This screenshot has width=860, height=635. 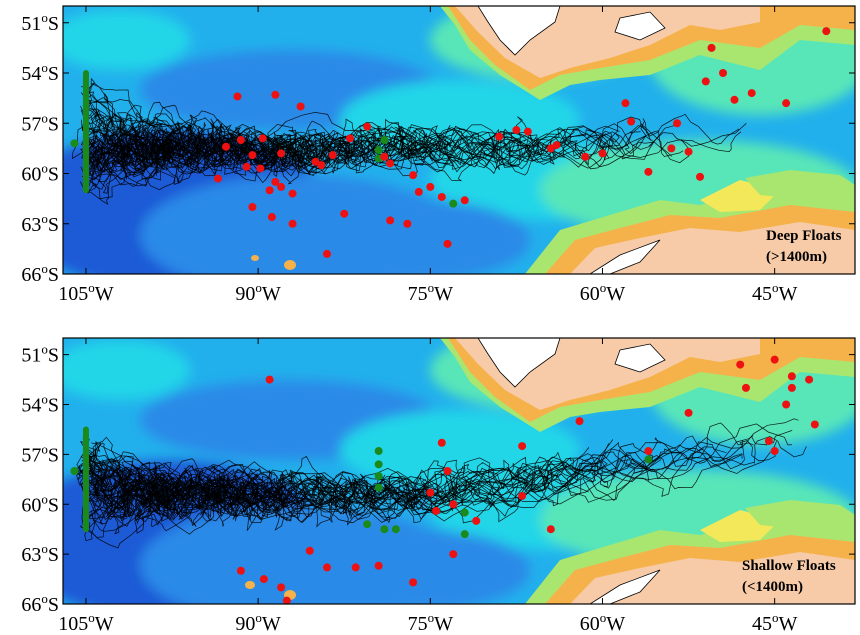 I want to click on y-tick-label: 63oS, so click(x=40, y=223).